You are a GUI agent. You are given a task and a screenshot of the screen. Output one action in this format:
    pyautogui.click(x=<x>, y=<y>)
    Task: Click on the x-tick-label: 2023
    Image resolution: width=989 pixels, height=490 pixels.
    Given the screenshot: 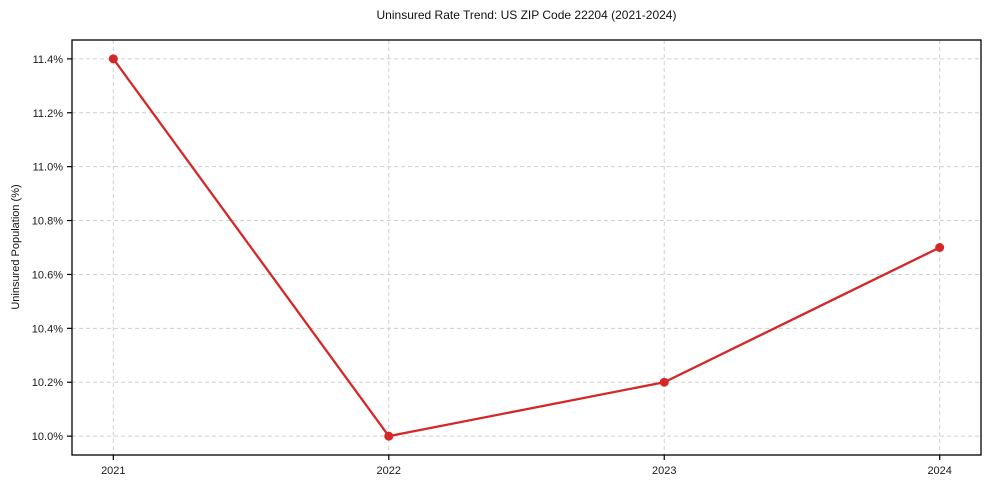 What is the action you would take?
    pyautogui.click(x=664, y=471)
    